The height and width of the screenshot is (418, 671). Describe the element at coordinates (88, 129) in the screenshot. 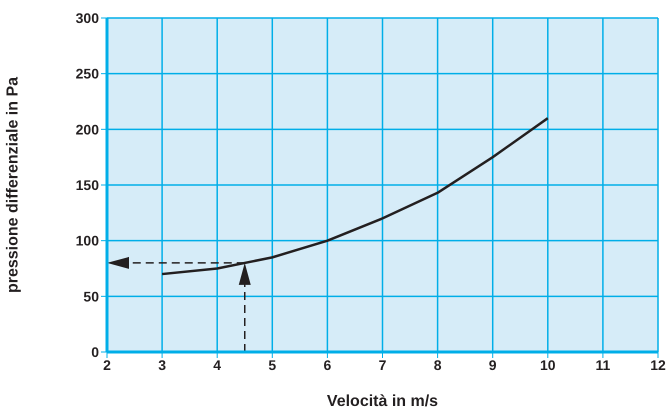

I see `y-tick-label: 200` at that location.